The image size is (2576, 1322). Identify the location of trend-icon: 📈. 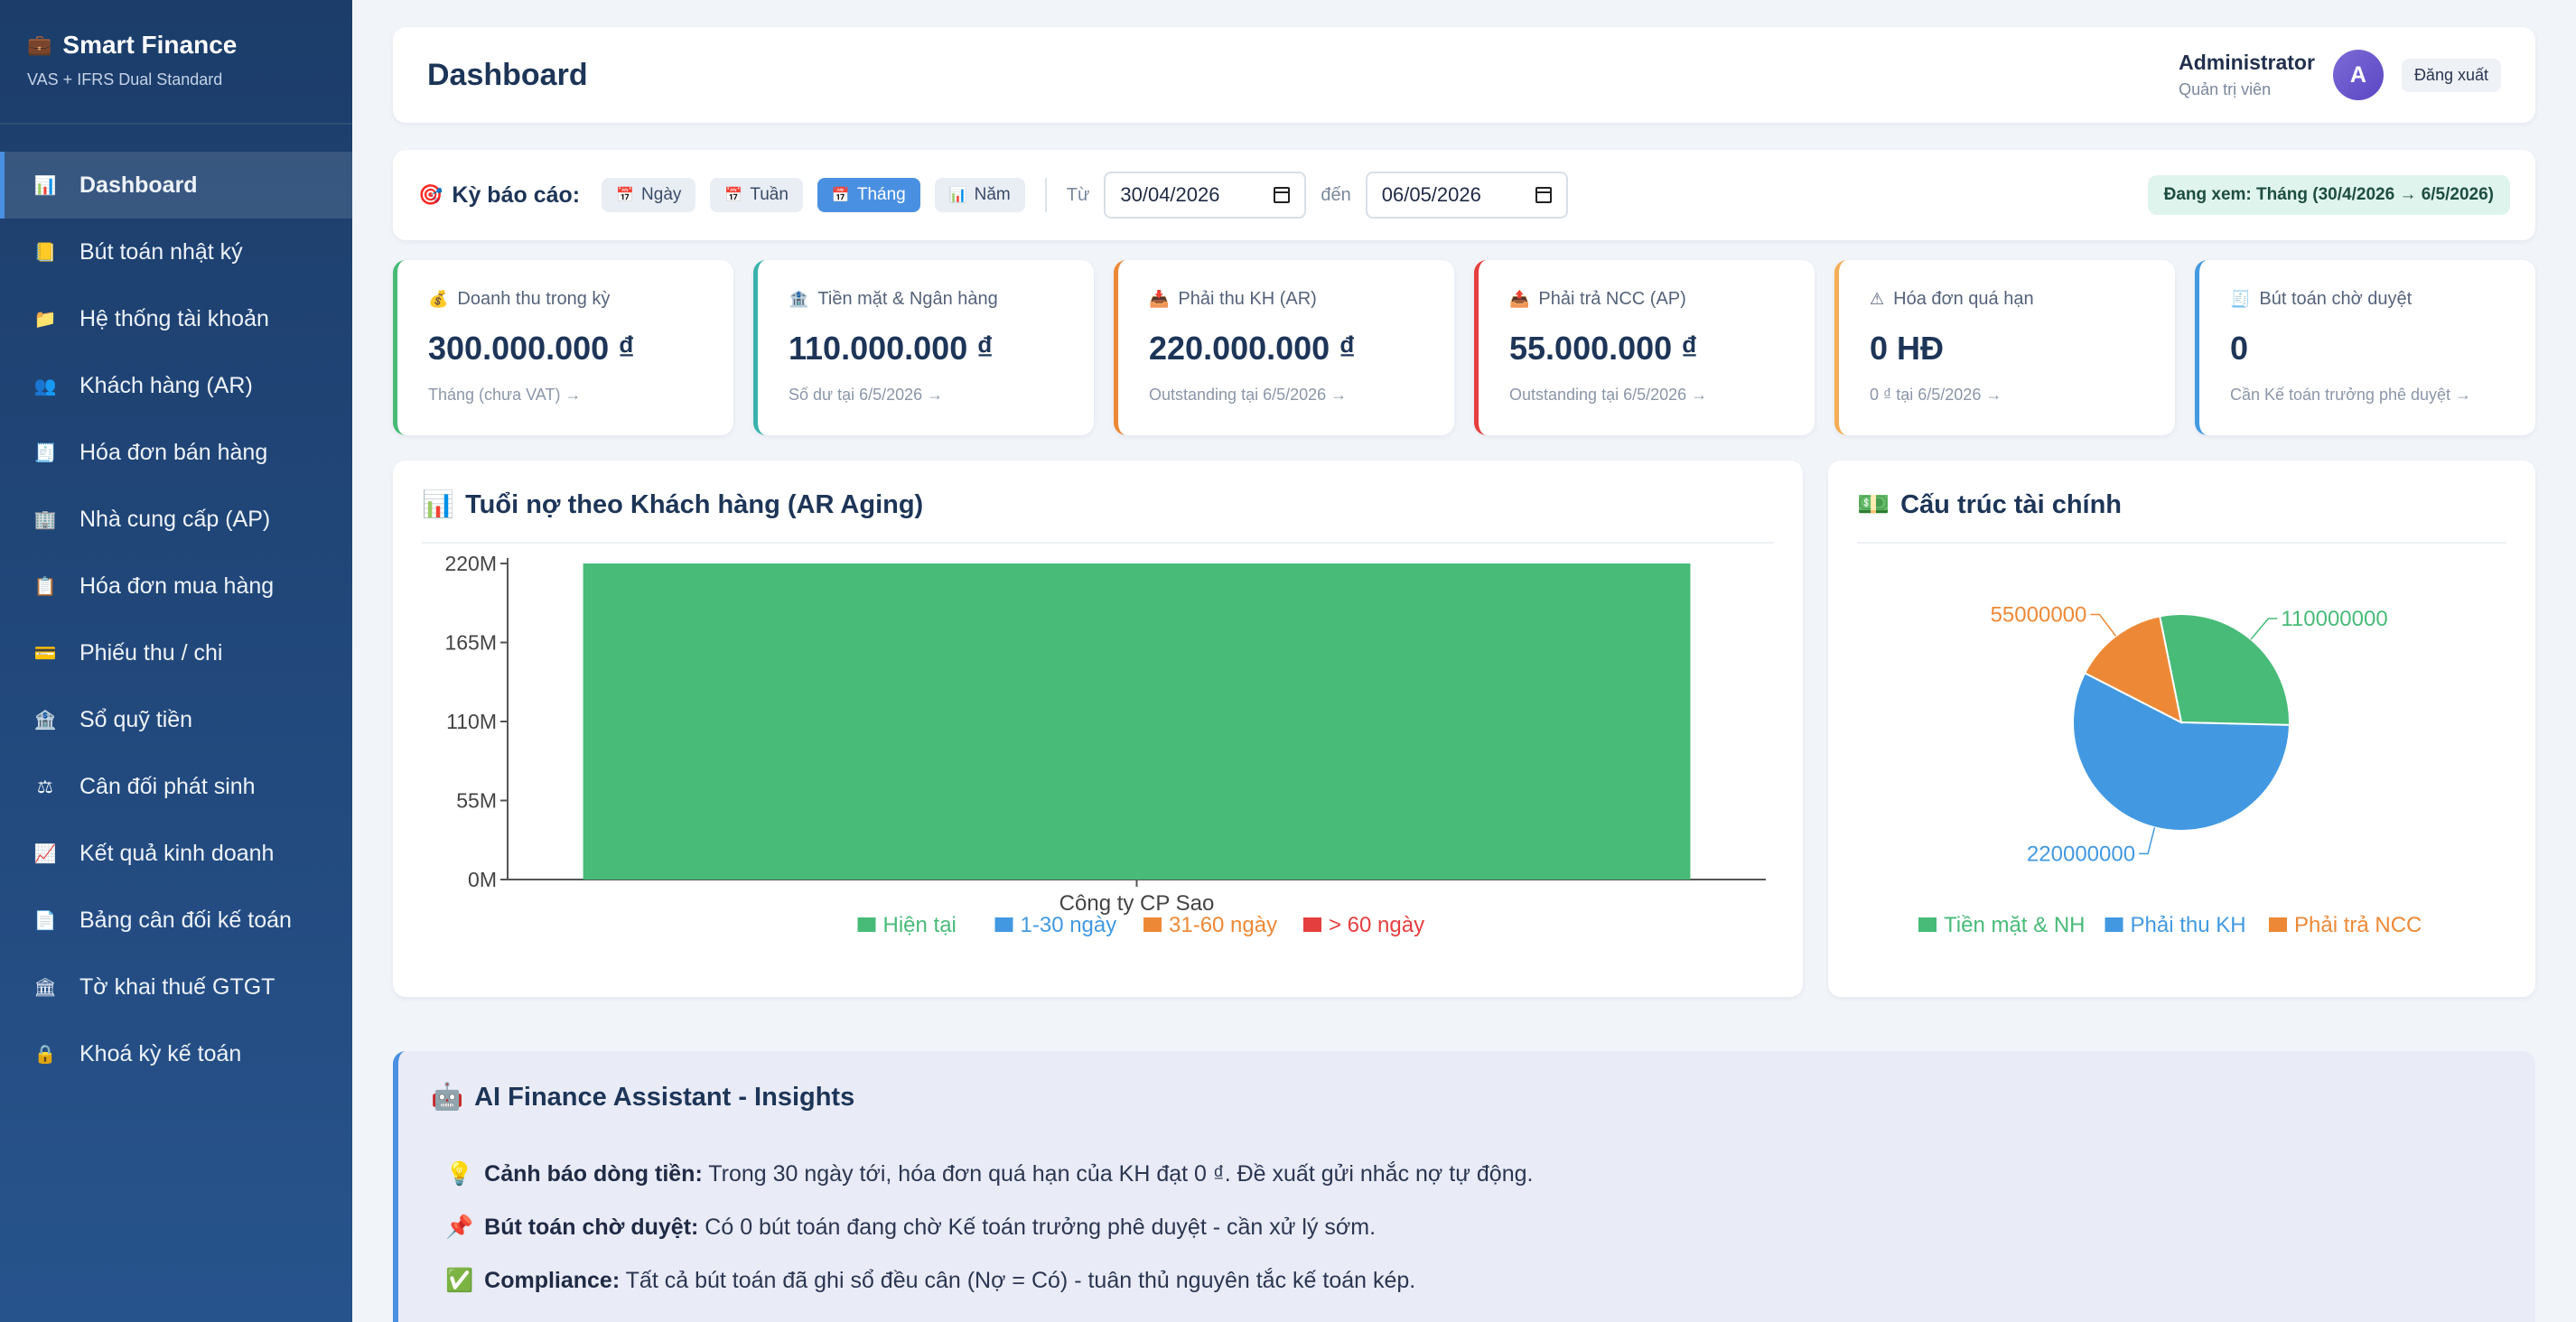
(45, 853).